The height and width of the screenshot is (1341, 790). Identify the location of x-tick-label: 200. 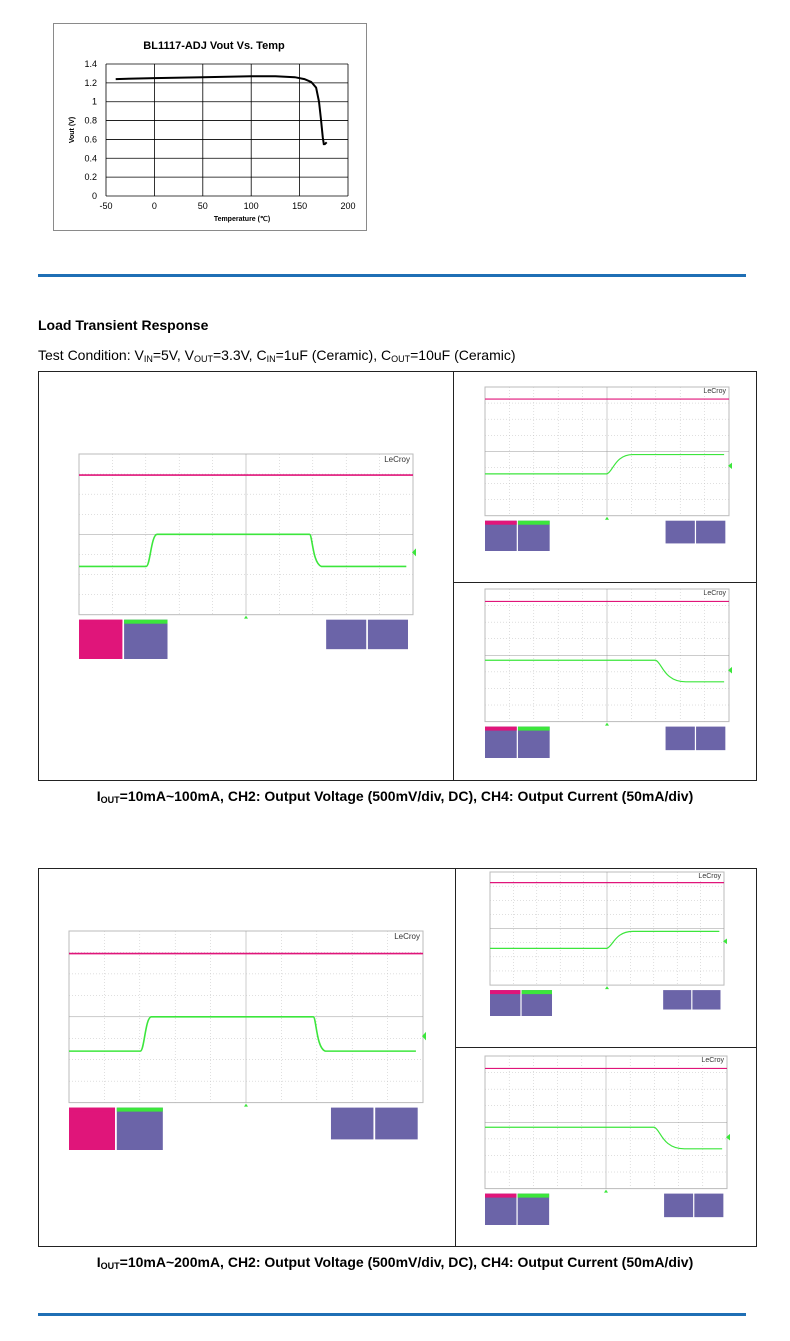
(347, 206).